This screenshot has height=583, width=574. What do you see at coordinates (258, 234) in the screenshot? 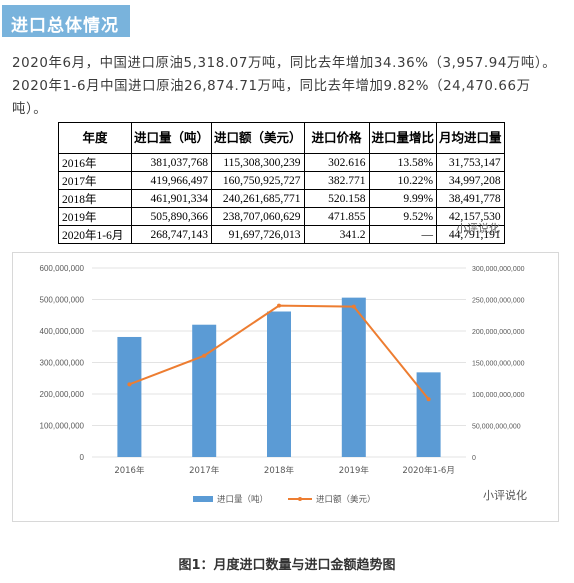
I see `table-cell: 91,697,726,013` at bounding box center [258, 234].